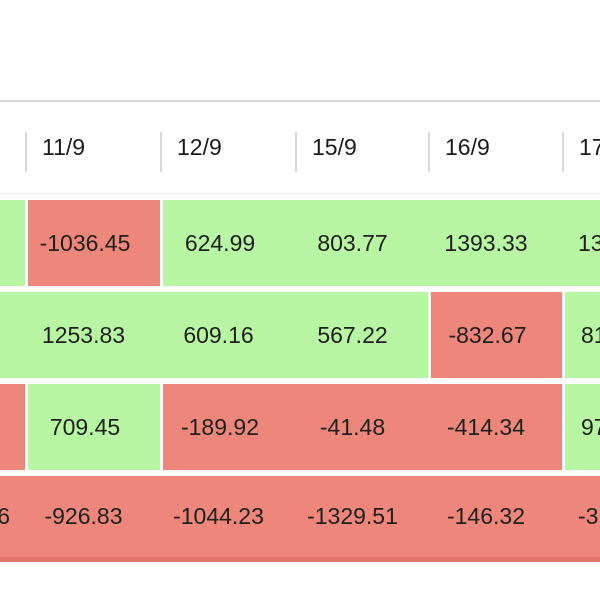  What do you see at coordinates (495, 335) in the screenshot?
I see `table-cell: -832.67` at bounding box center [495, 335].